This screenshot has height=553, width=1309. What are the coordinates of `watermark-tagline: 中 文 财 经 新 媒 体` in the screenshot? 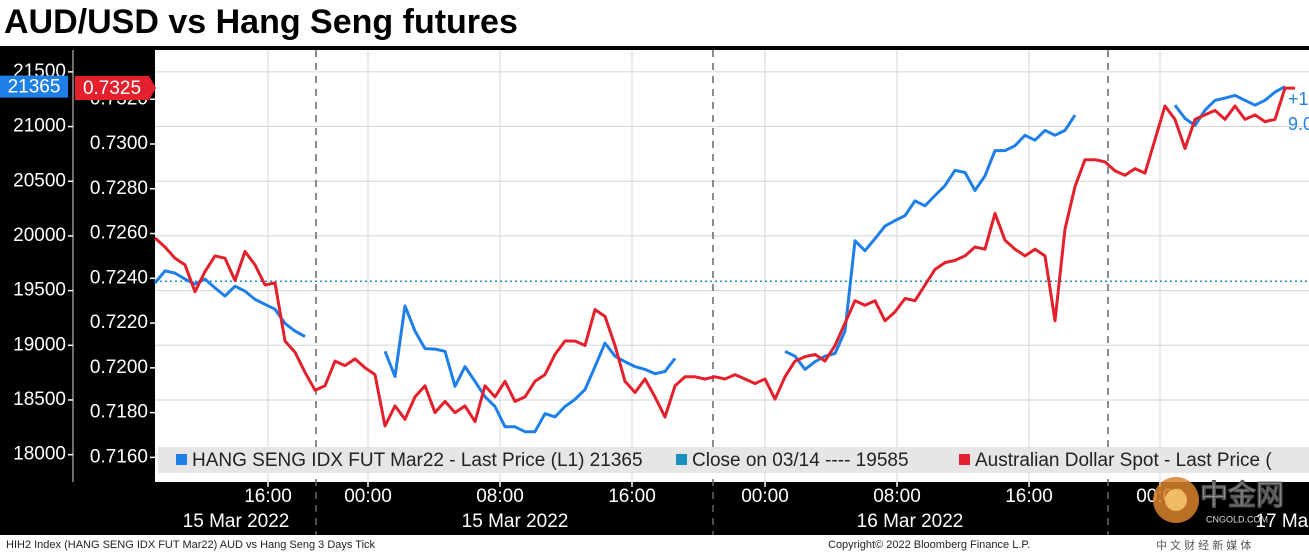 It's located at (1203, 545).